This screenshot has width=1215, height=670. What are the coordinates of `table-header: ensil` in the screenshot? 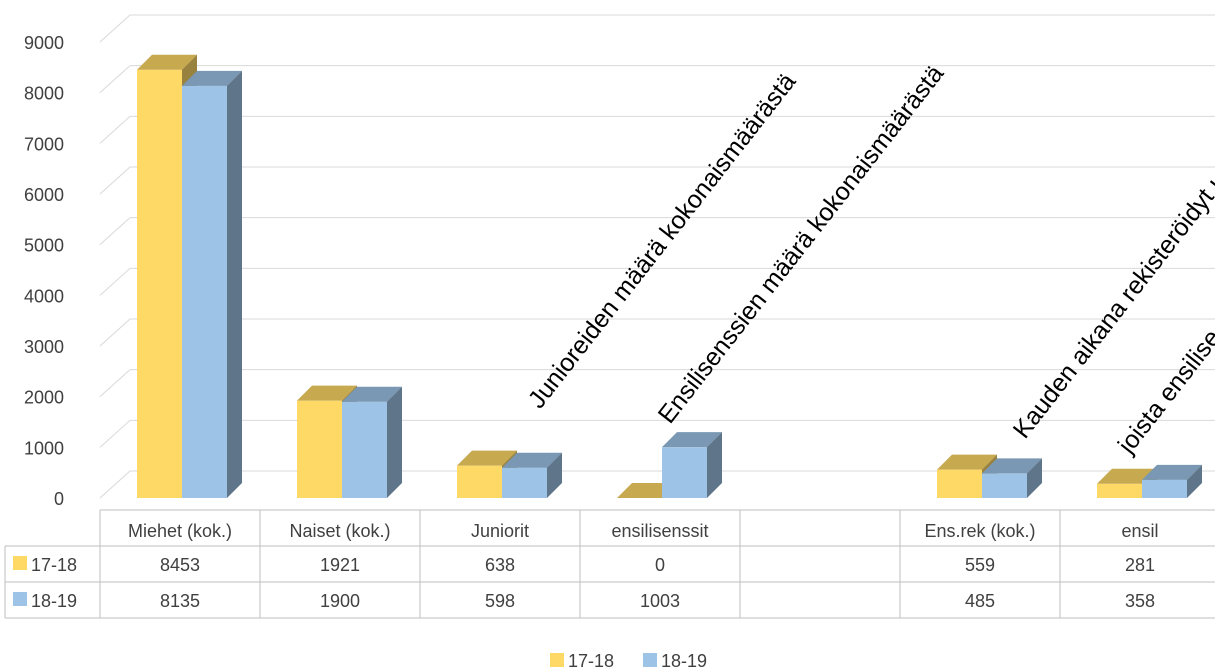 It's located at (1139, 531).